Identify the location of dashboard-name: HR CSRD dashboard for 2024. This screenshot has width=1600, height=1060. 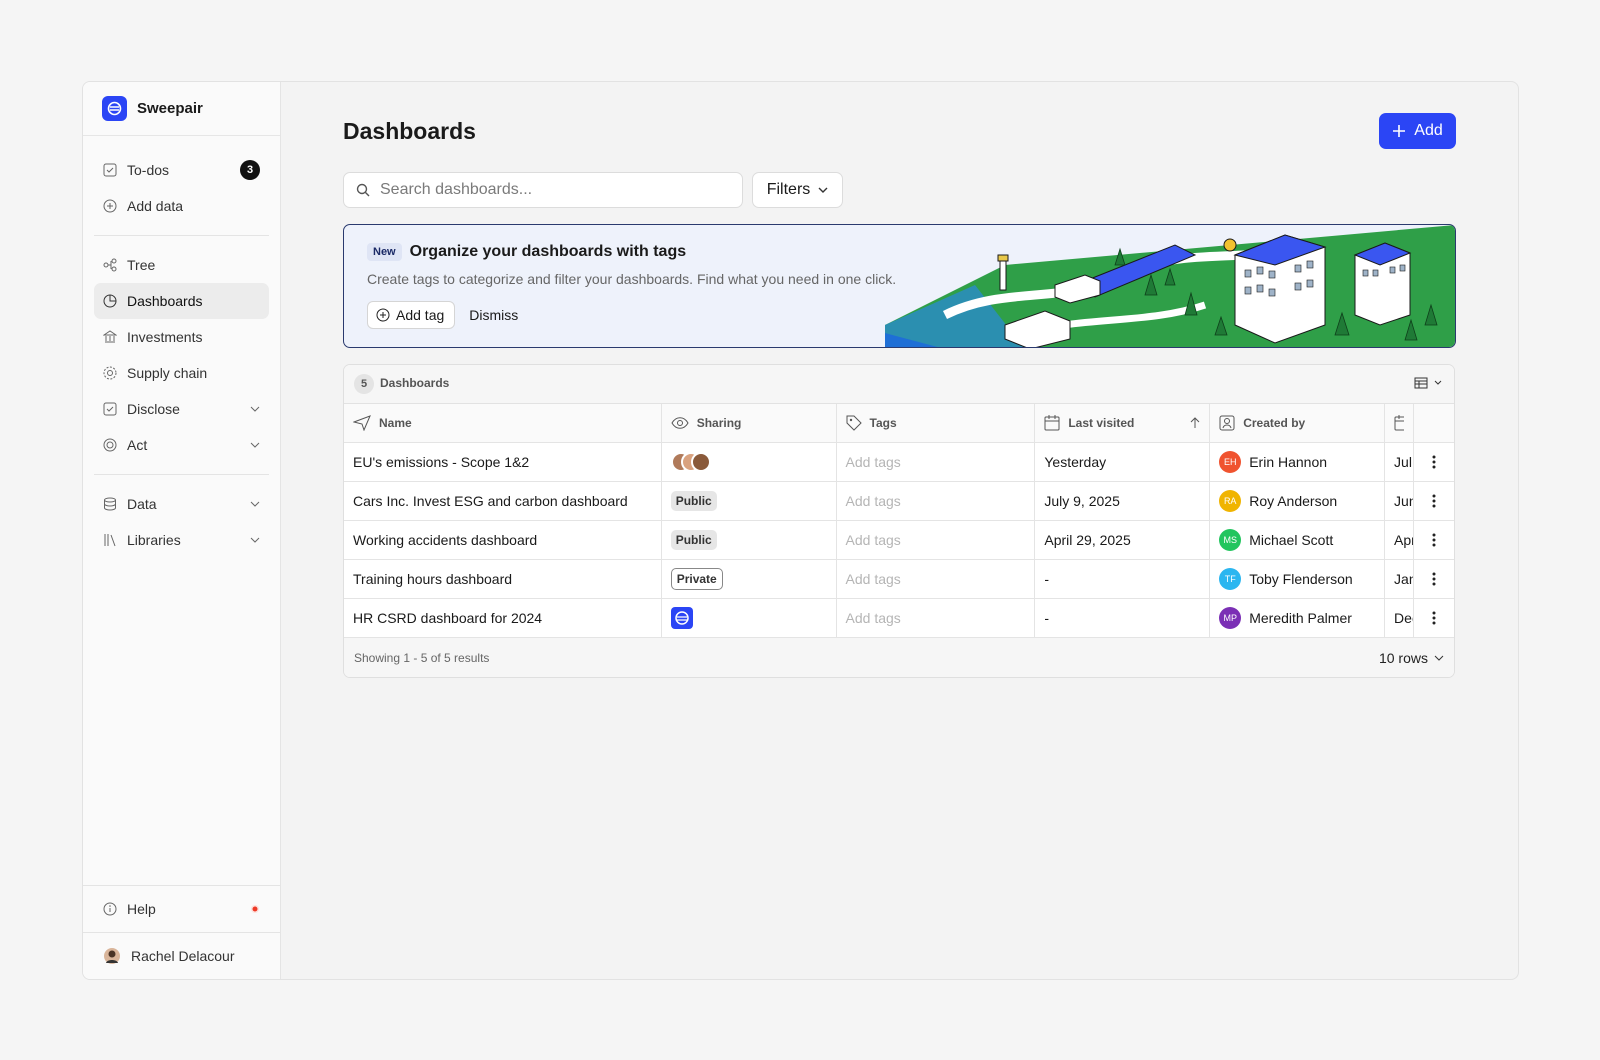
(448, 618).